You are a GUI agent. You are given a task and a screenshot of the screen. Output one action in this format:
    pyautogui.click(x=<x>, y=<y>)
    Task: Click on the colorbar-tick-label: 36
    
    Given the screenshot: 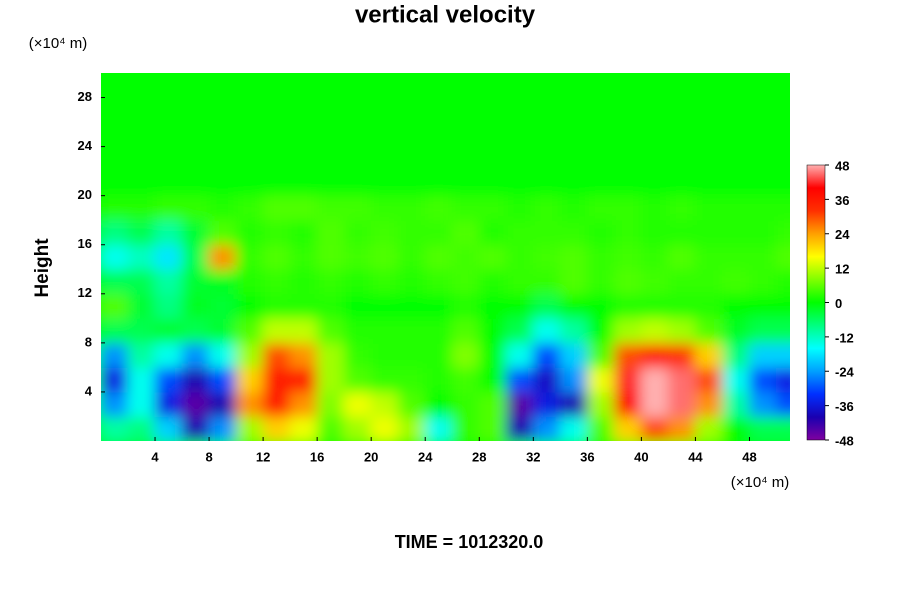 What is the action you would take?
    pyautogui.click(x=842, y=200)
    